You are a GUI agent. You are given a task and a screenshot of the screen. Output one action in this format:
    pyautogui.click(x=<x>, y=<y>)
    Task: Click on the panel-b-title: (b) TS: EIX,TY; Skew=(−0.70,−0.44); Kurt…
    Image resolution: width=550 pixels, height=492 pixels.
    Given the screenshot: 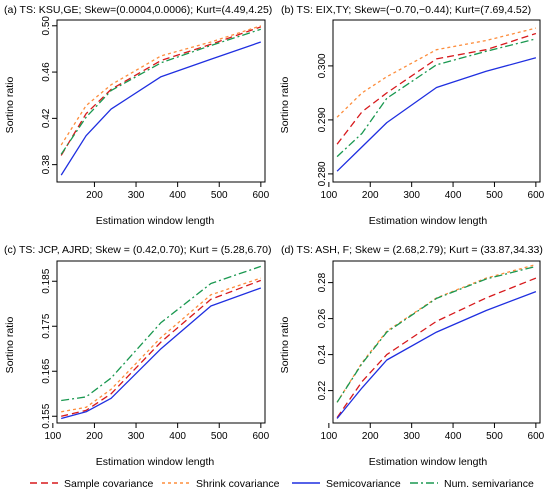 What is the action you would take?
    pyautogui.click(x=406, y=10)
    